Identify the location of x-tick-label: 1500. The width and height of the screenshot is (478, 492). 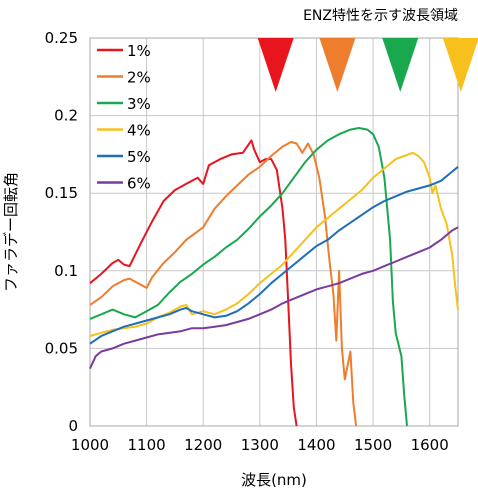
(373, 445).